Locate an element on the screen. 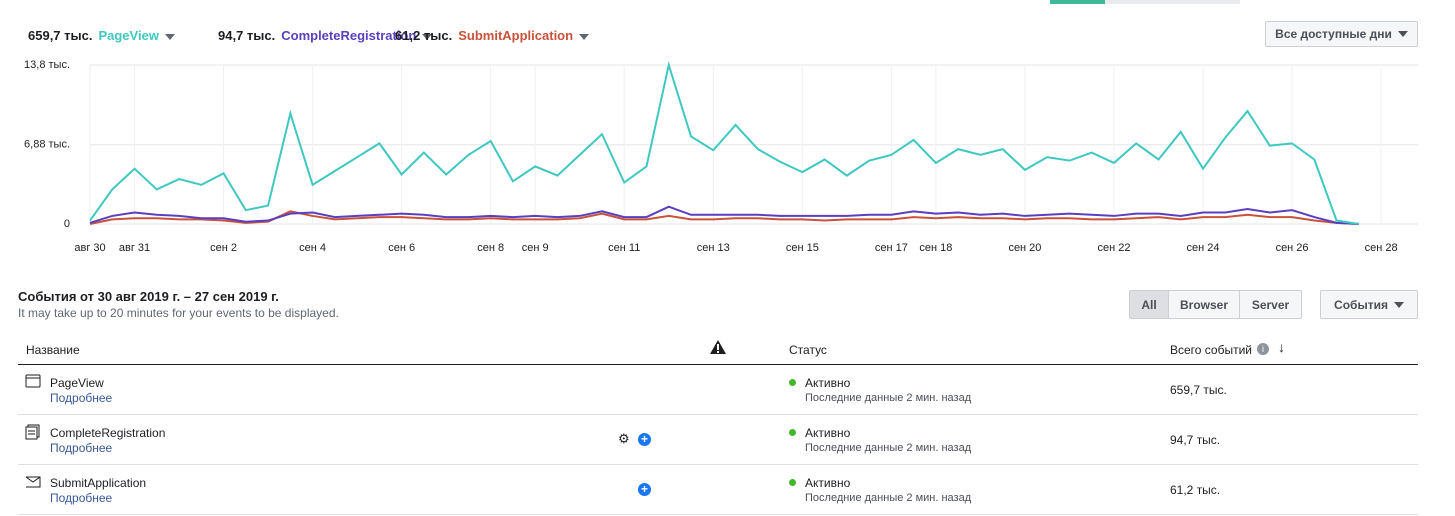 This screenshot has height=516, width=1455. header-cell: Статус is located at coordinates (808, 350).